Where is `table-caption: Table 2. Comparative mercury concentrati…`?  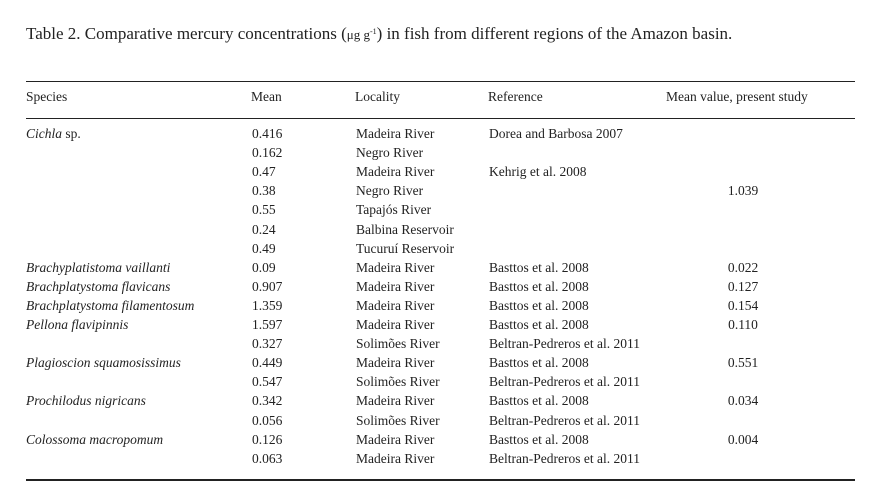
table-caption: Table 2. Comparative mercury concentrati… is located at coordinates (379, 34).